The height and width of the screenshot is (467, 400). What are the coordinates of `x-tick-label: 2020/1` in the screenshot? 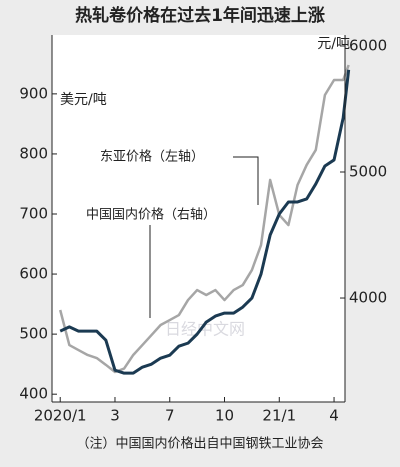 It's located at (60, 416).